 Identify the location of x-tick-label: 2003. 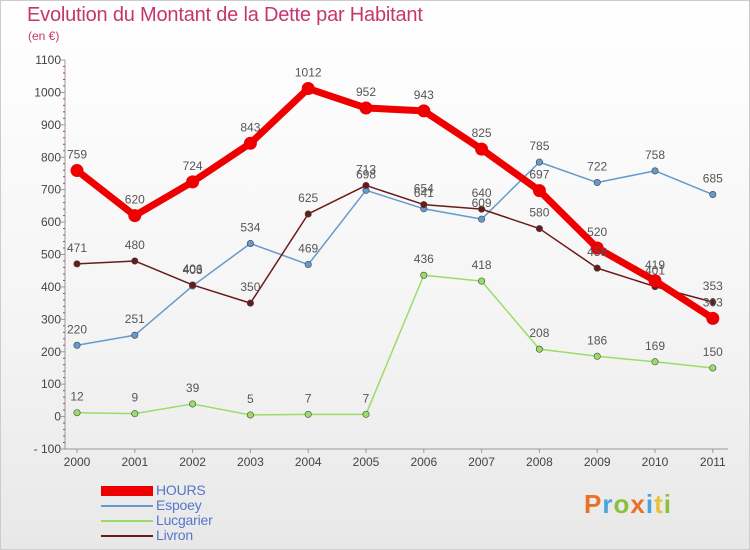
(250, 462).